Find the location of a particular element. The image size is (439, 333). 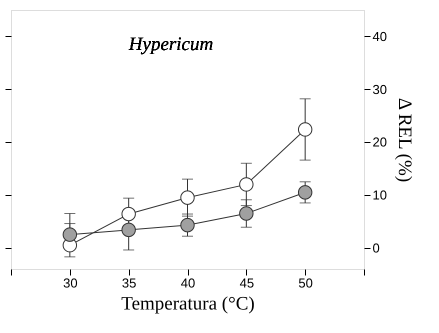

y-axis-title: Δ REL (%) is located at coordinates (404, 140).